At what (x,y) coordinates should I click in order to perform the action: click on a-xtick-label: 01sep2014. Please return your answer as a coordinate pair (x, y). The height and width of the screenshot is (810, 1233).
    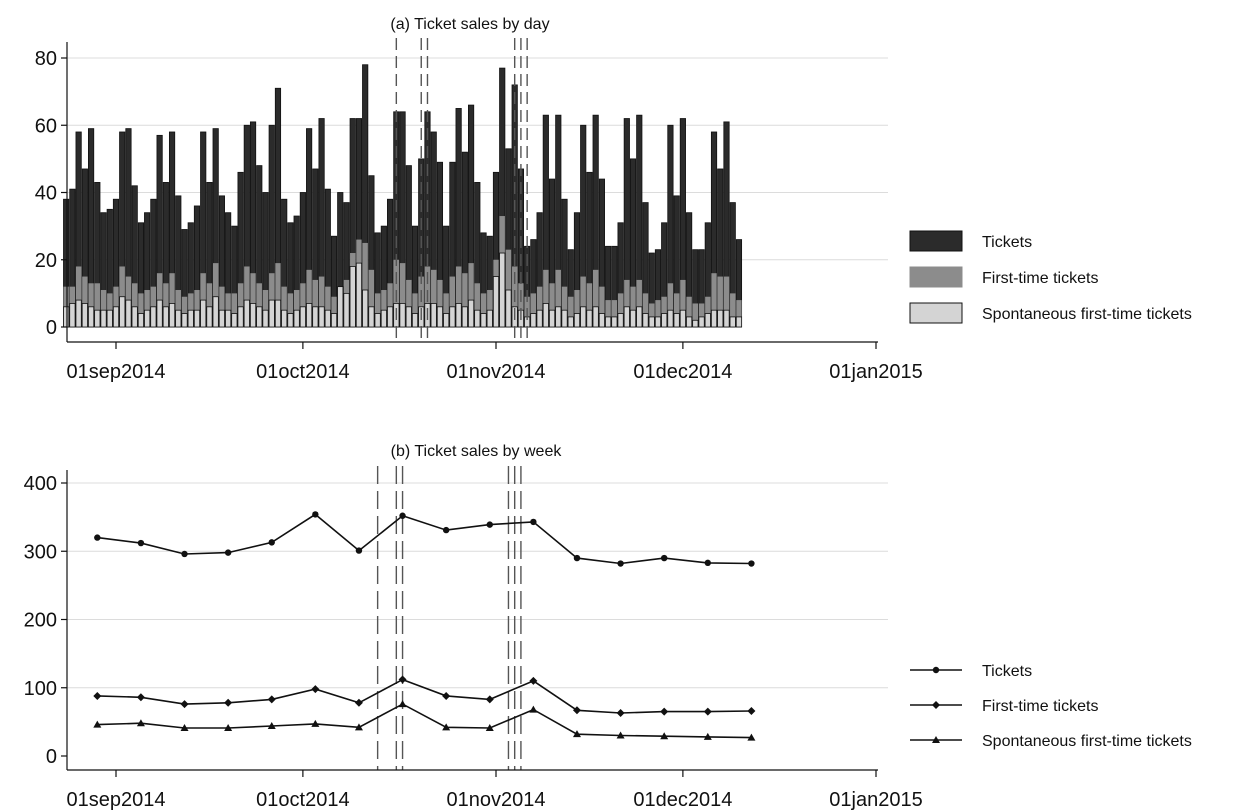
    Looking at the image, I should click on (116, 372).